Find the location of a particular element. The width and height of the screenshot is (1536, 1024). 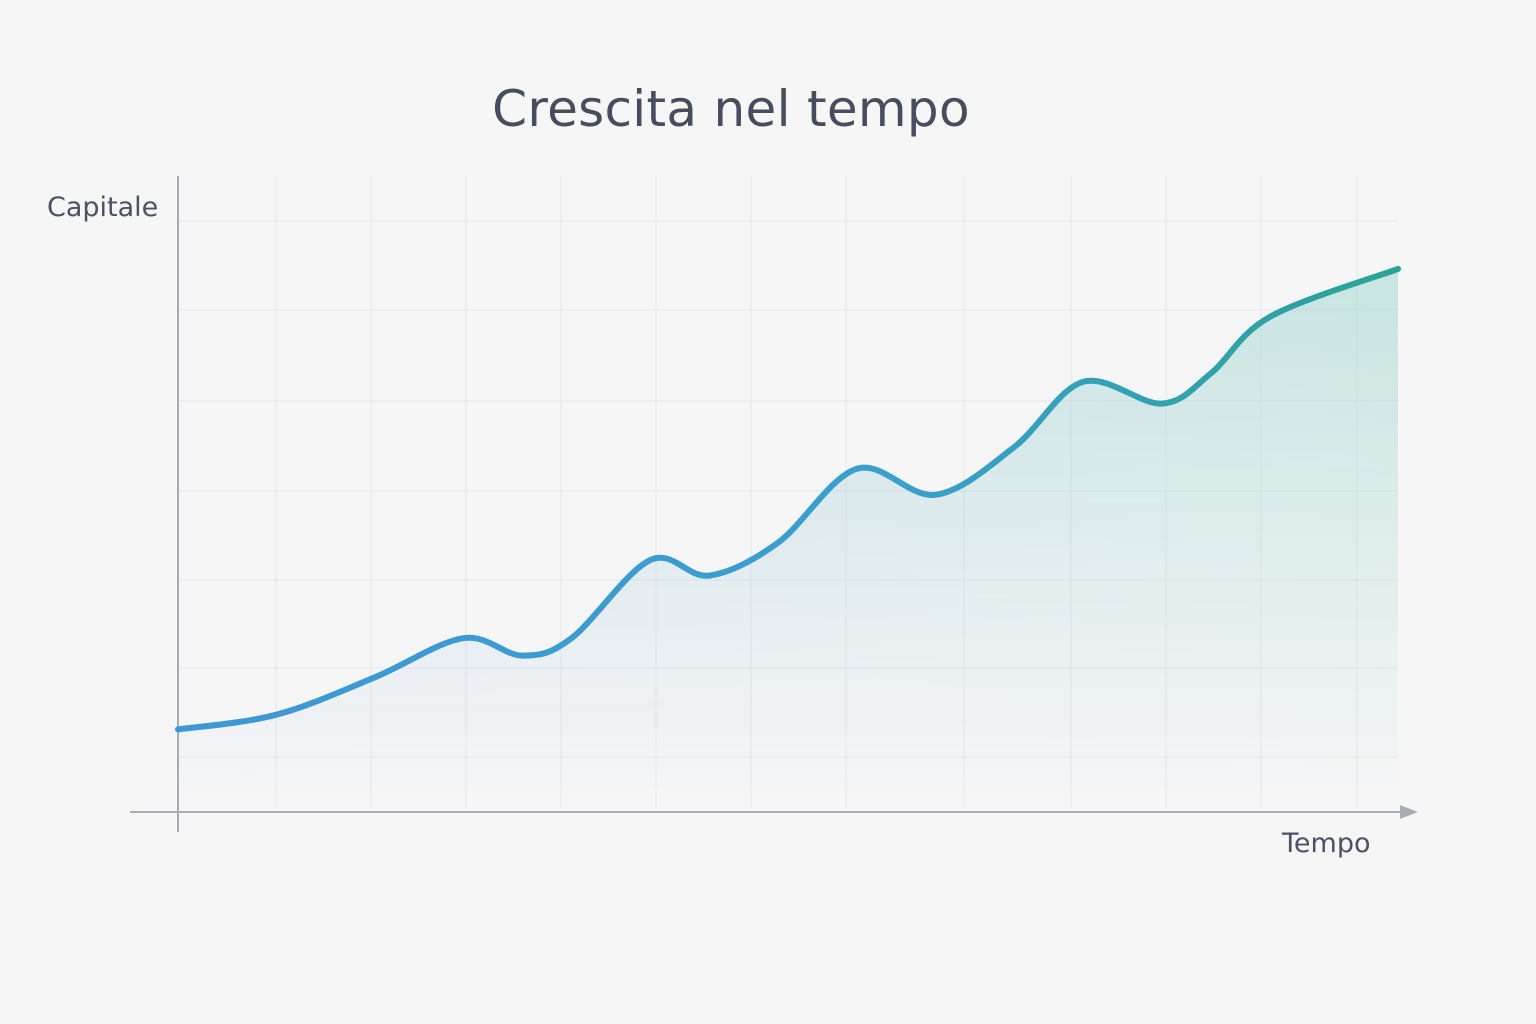

x-axis-label: Tempo is located at coordinates (1326, 843).